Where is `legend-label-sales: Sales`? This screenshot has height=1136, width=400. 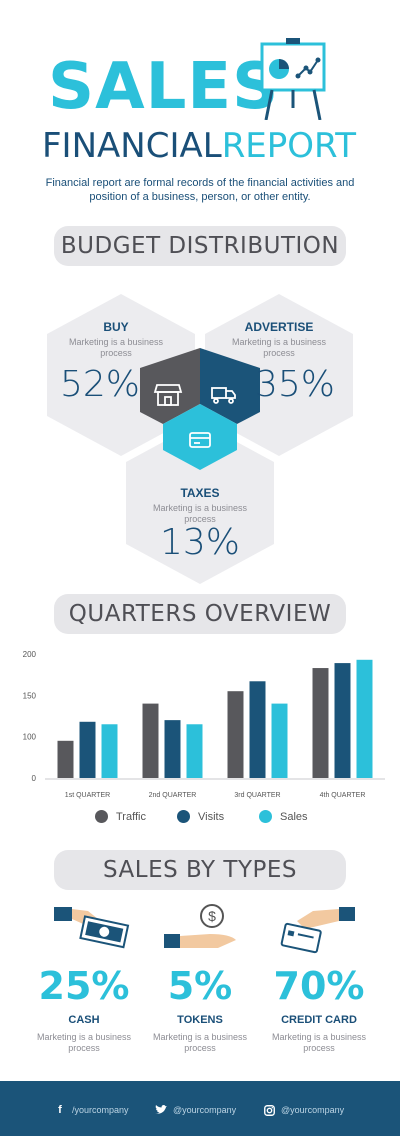
legend-label-sales: Sales is located at coordinates (294, 816).